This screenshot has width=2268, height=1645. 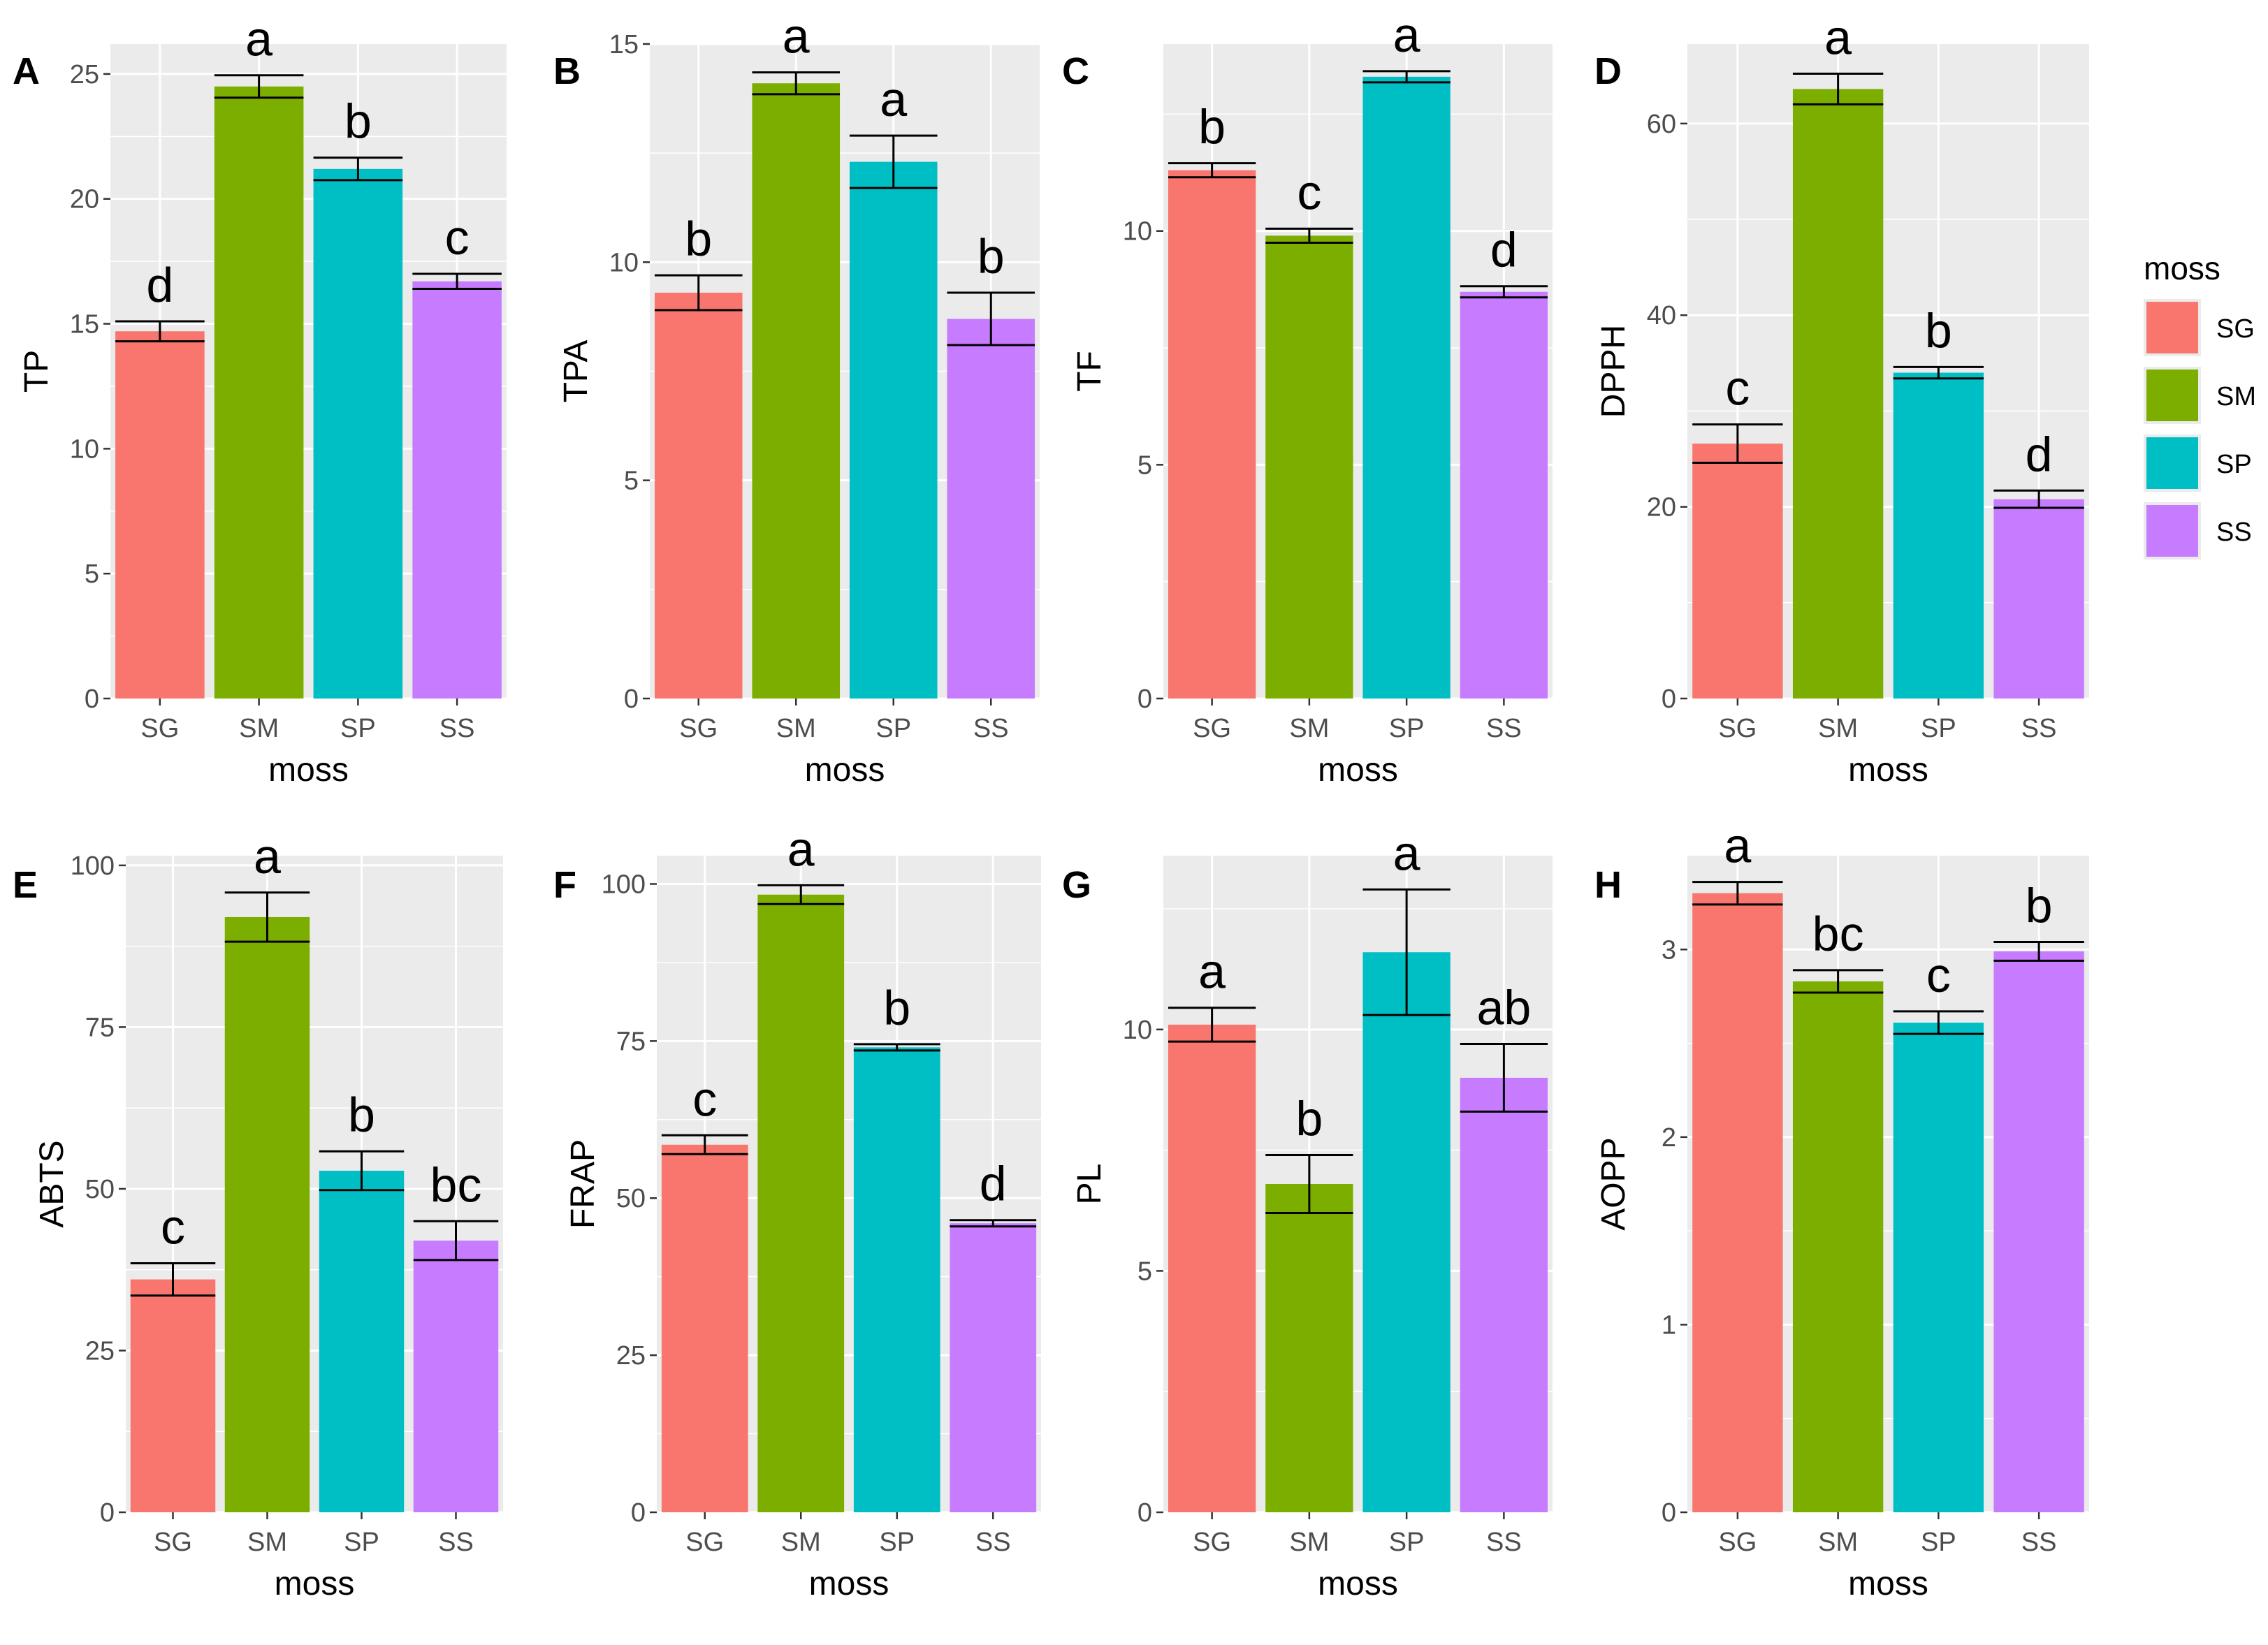 I want to click on y-tick-label: 15, so click(x=84, y=324).